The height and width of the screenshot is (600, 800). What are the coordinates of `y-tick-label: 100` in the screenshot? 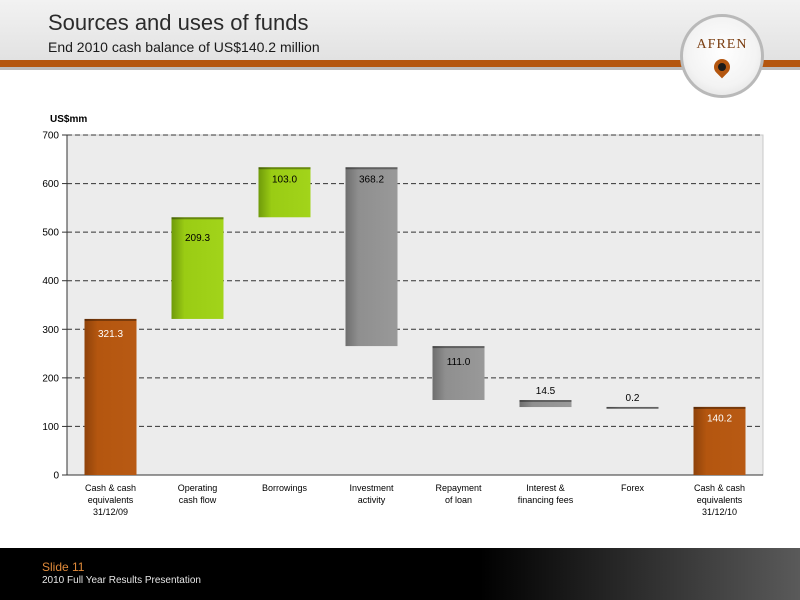 It's located at (50, 427).